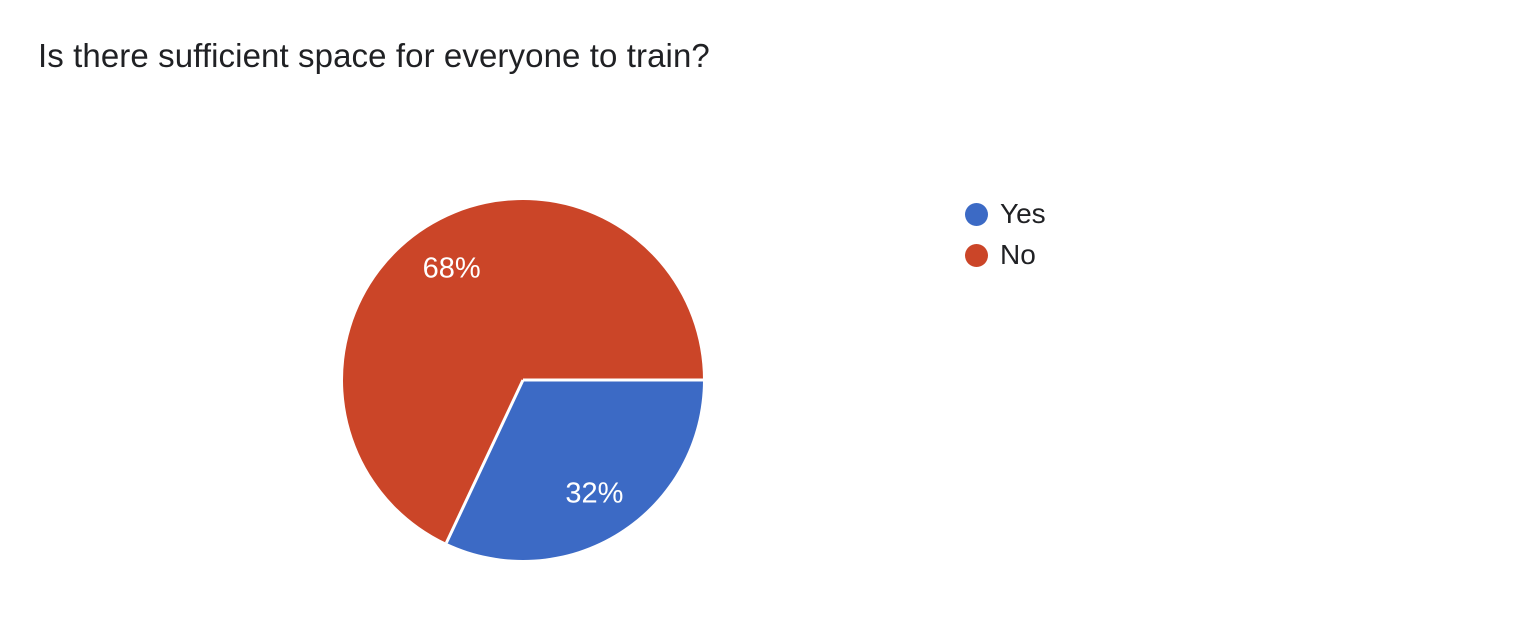 This screenshot has height=626, width=1526. I want to click on pie-slice-yes, so click(574, 470).